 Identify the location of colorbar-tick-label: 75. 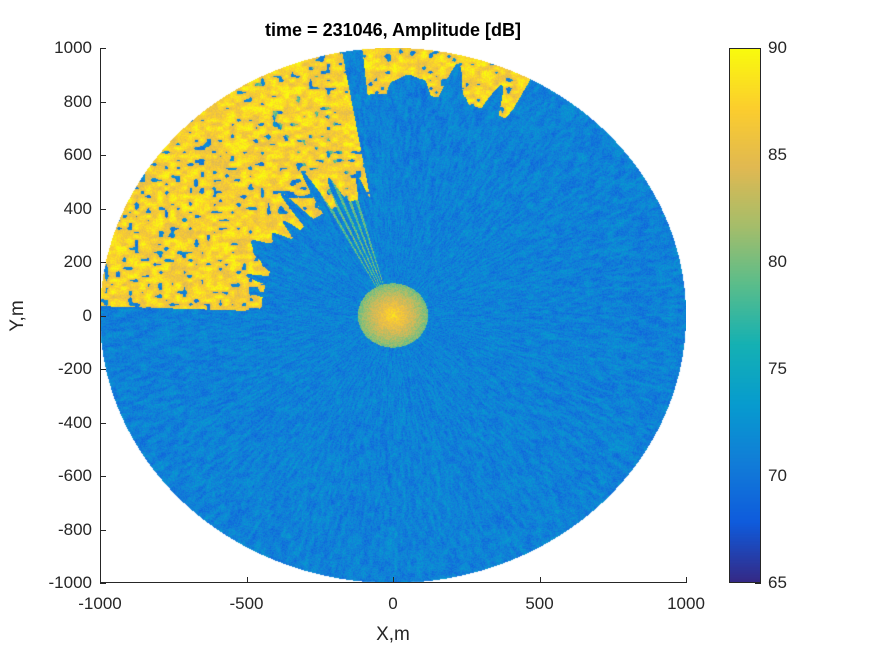
(777, 368).